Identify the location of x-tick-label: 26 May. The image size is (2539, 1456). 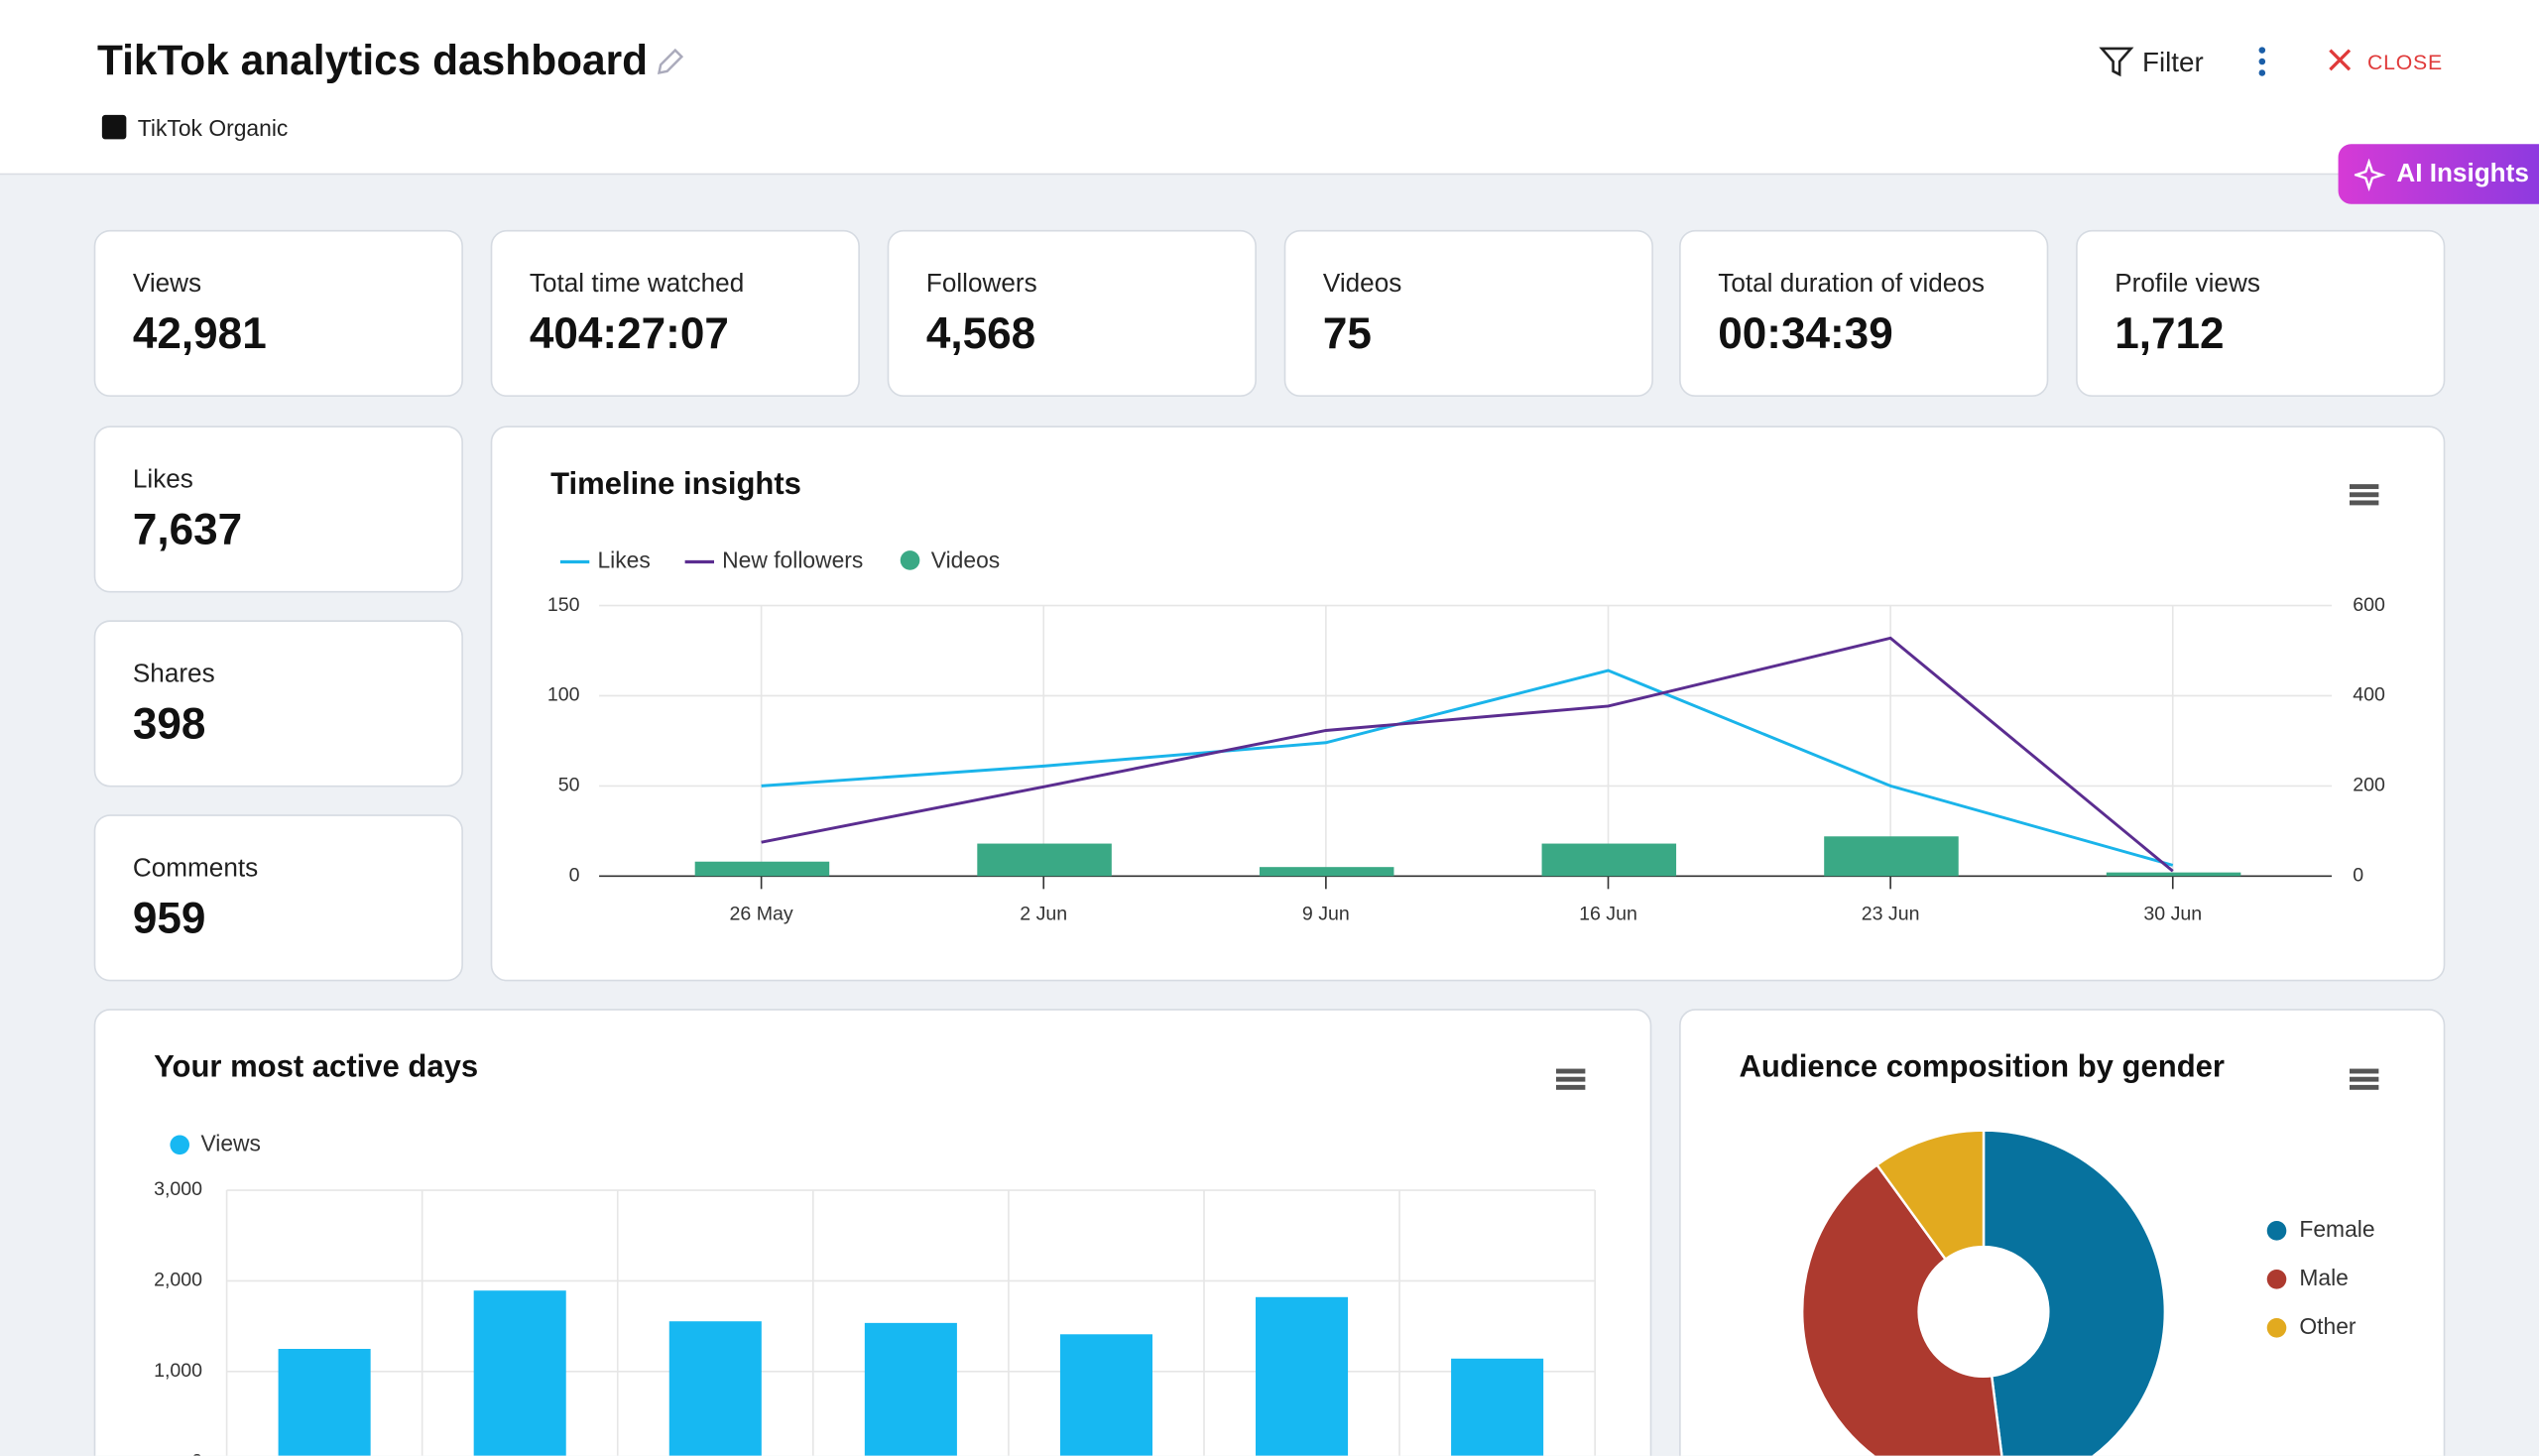
(761, 914).